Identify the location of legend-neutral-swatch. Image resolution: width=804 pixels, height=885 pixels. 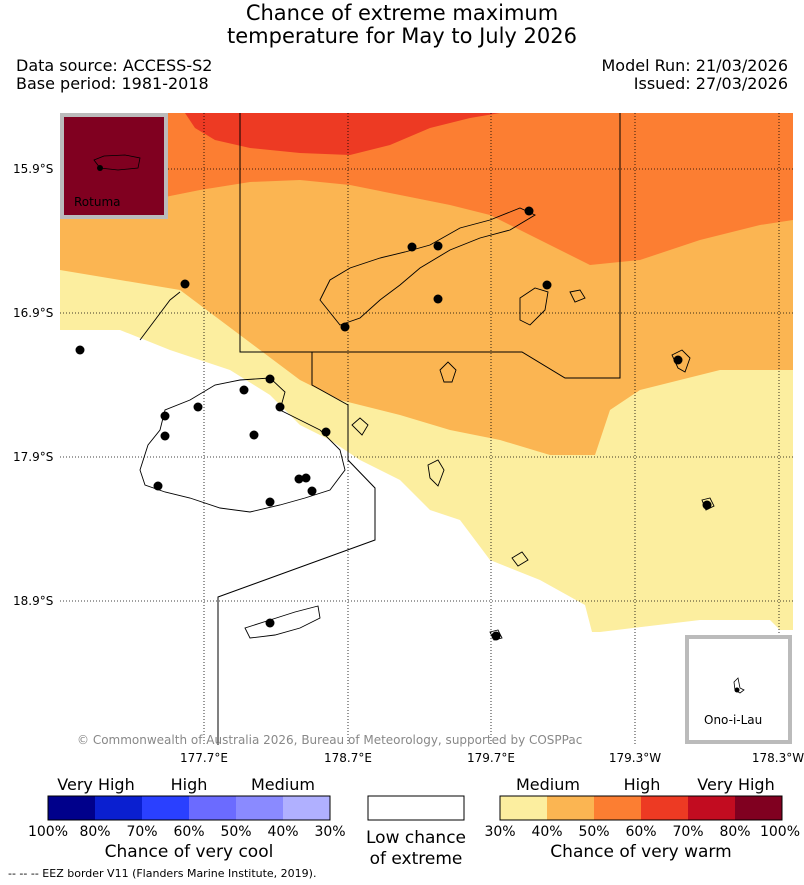
(416, 808).